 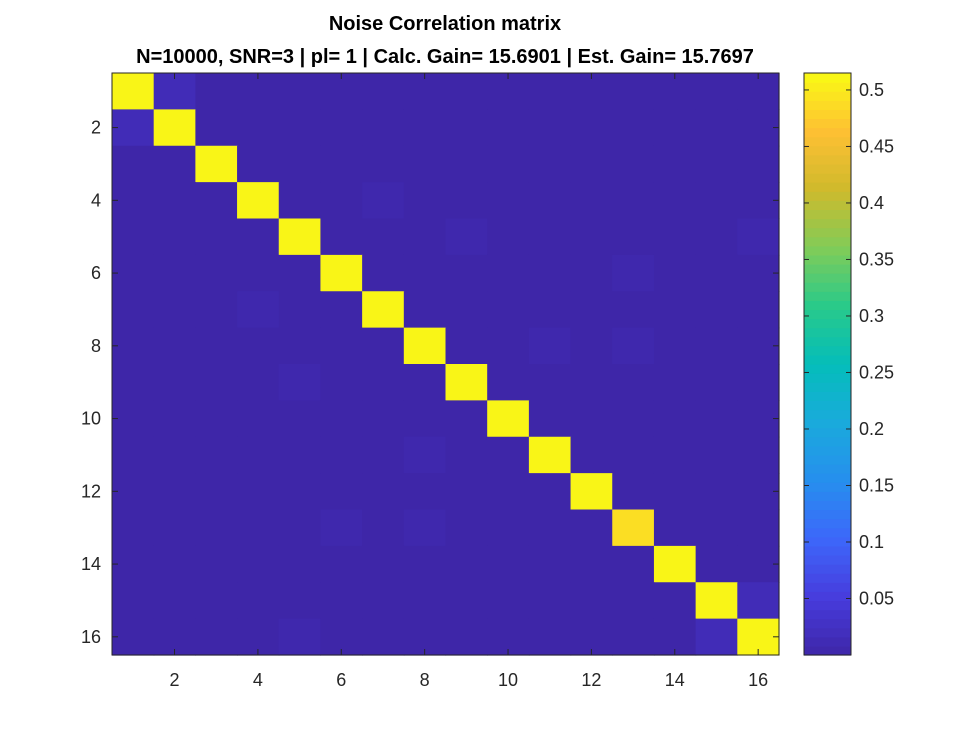 What do you see at coordinates (96, 200) in the screenshot?
I see `y-tick-label: 4` at bounding box center [96, 200].